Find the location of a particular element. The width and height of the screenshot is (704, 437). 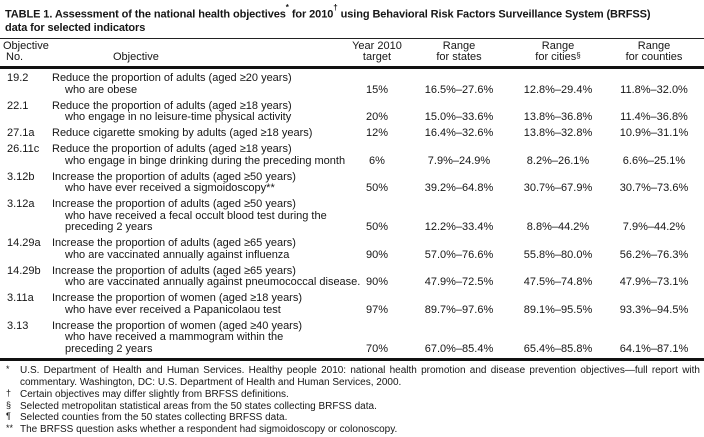

counties-value: 64.1%–87.1% is located at coordinates (654, 348).